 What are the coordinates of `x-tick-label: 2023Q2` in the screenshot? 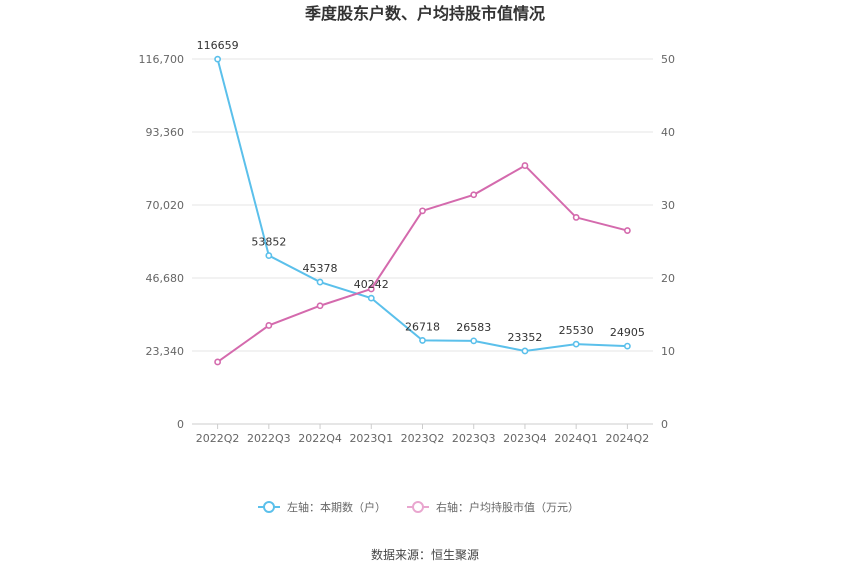 It's located at (423, 438).